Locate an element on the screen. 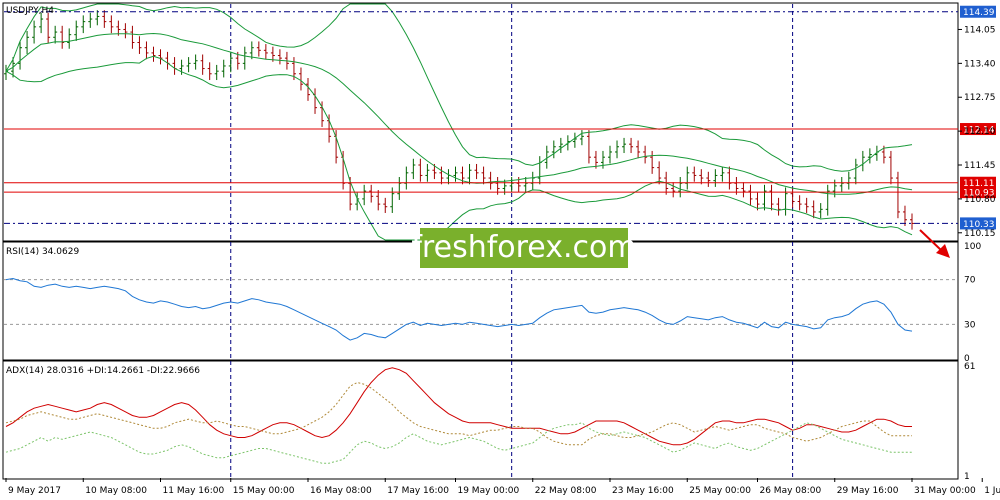  x-tick-label: 26 May 08:00 is located at coordinates (790, 491).